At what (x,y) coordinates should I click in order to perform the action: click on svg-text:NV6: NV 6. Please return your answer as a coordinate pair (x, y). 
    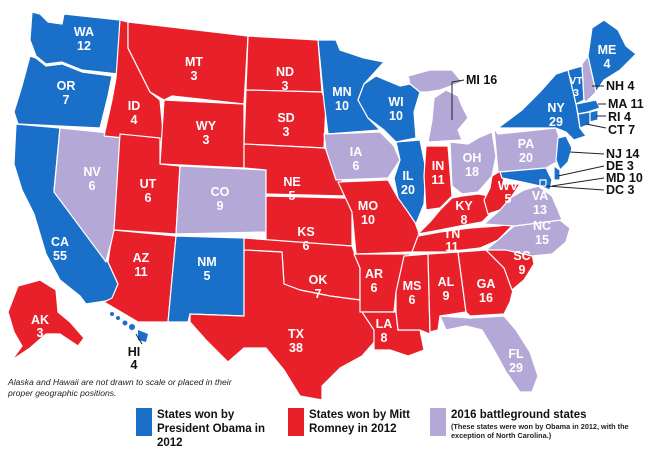
    Looking at the image, I should click on (92, 179).